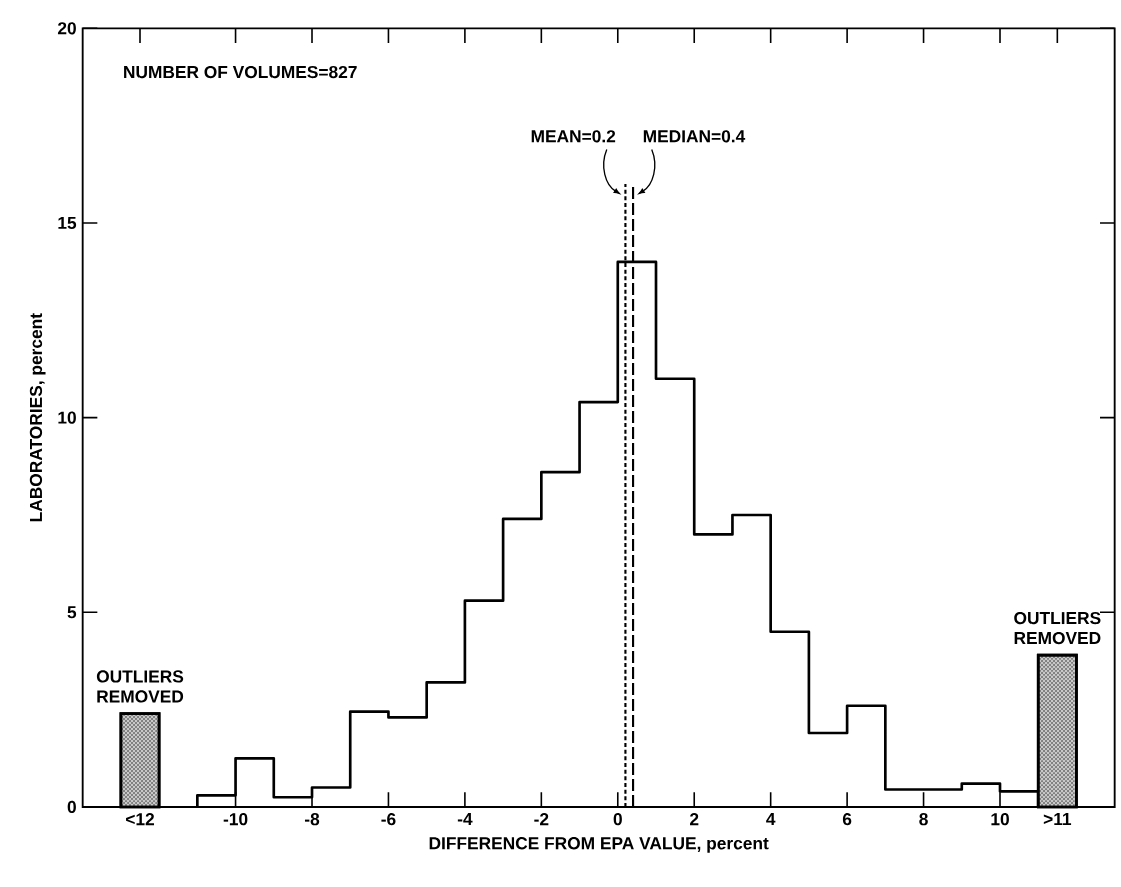  What do you see at coordinates (388, 819) in the screenshot?
I see `x-tick-label: -6` at bounding box center [388, 819].